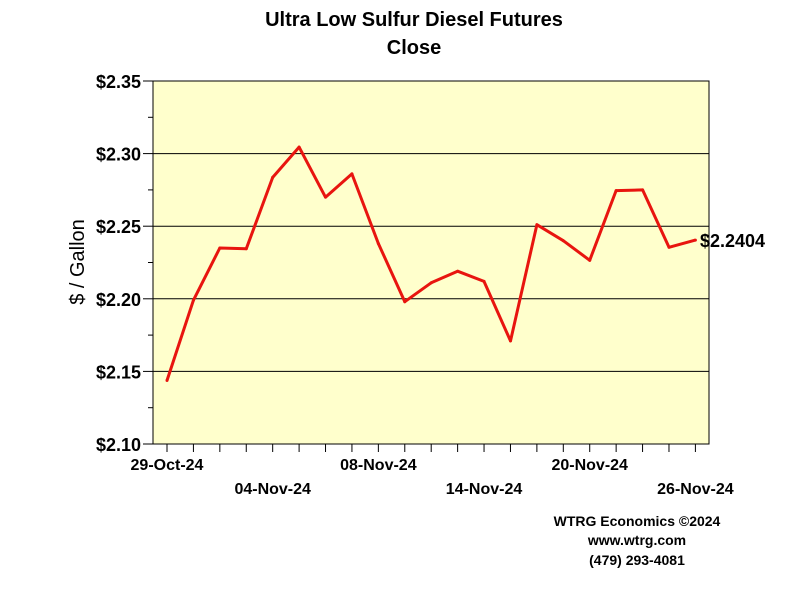  What do you see at coordinates (636, 540) in the screenshot?
I see `credit-line-2: www.wtrg.com` at bounding box center [636, 540].